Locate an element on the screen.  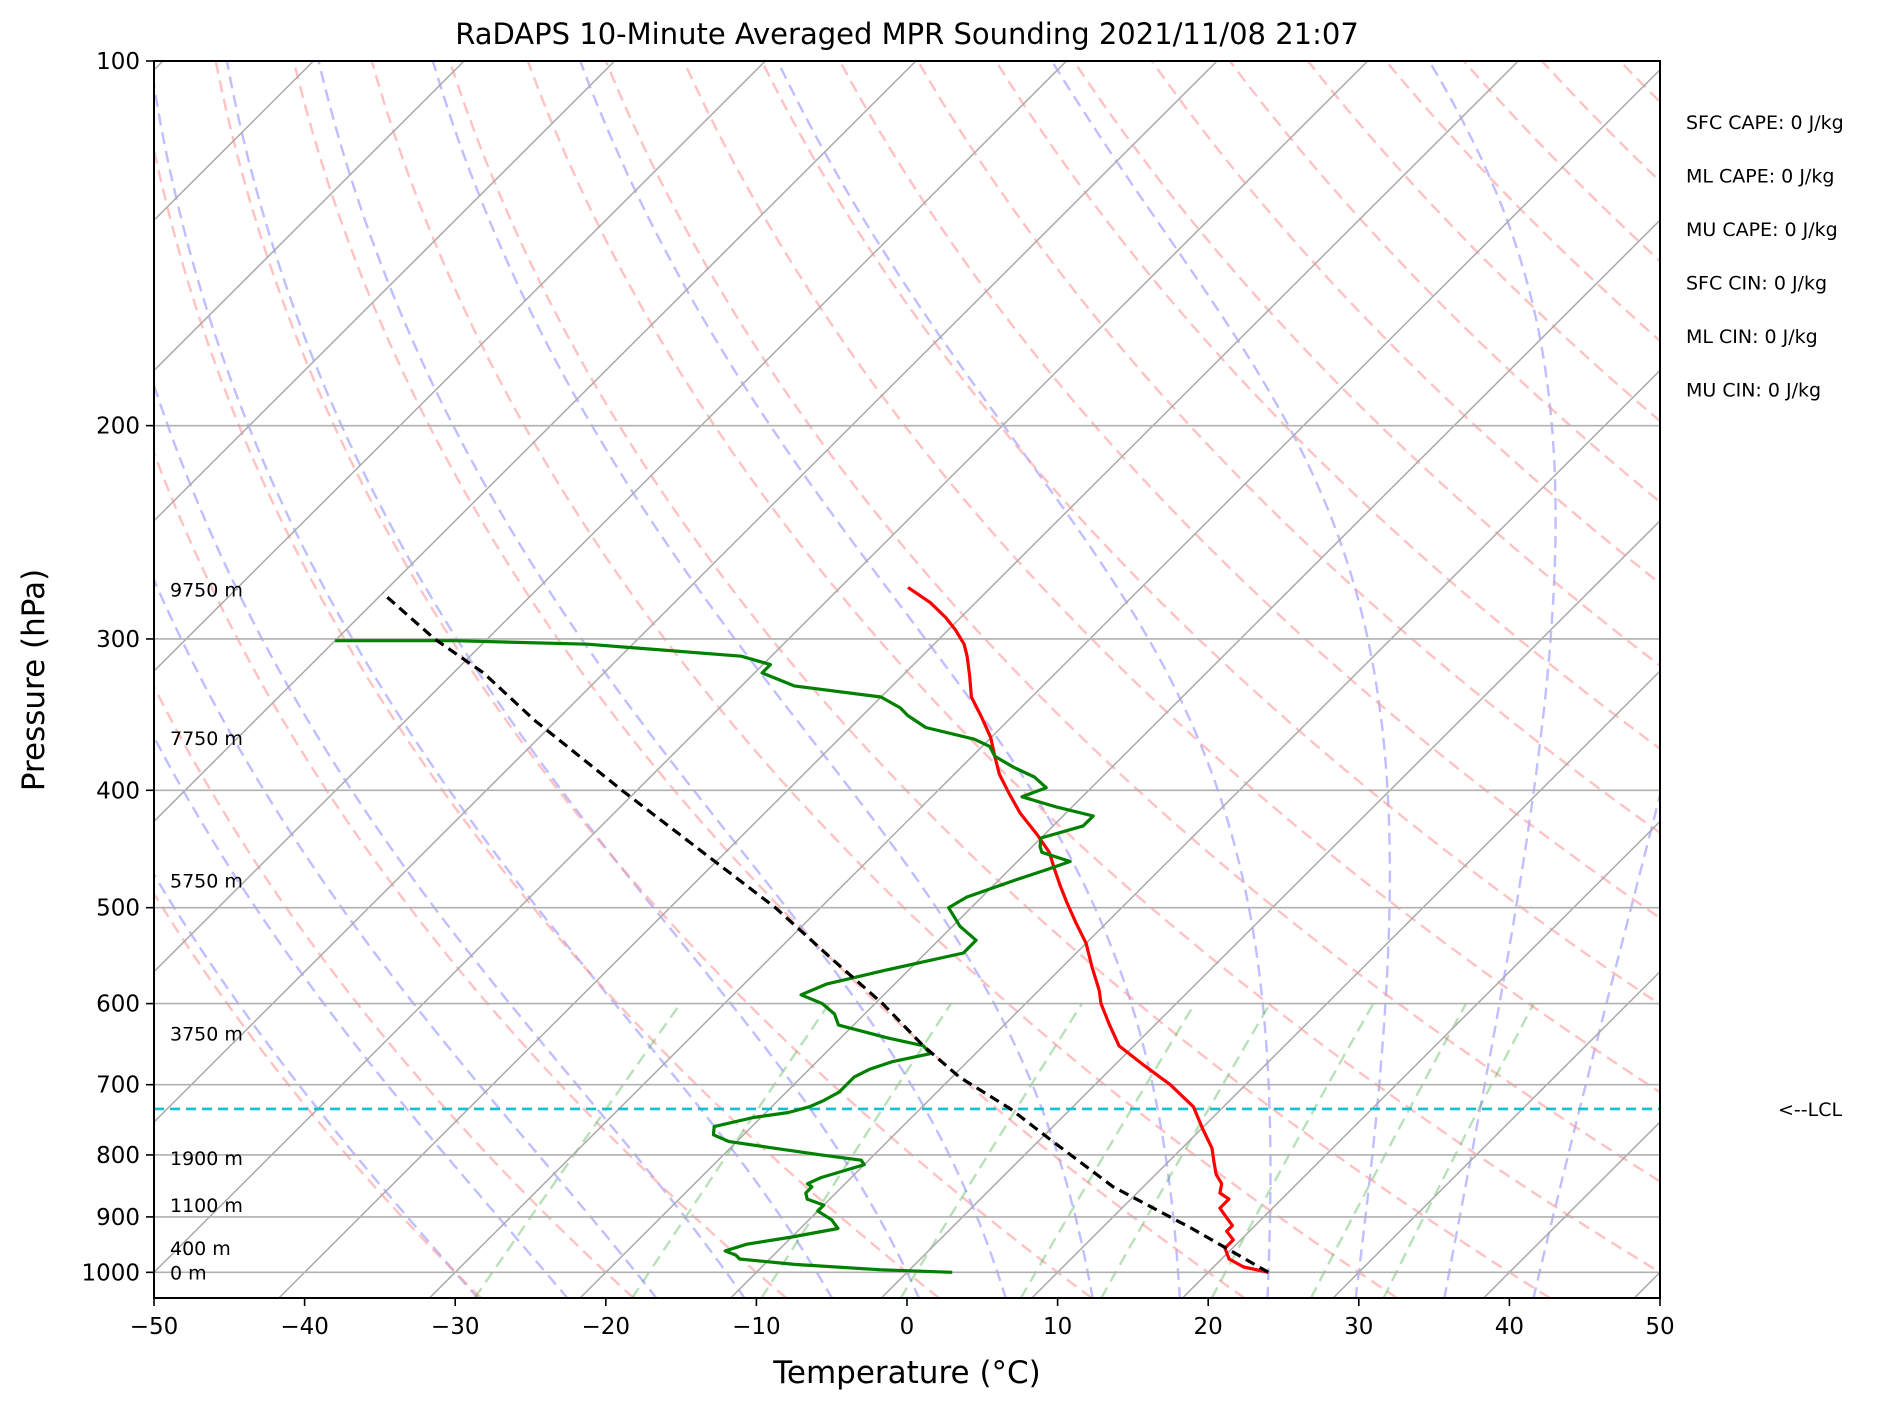
index-text: MU CIN: 0 J/kg is located at coordinates (1753, 391).